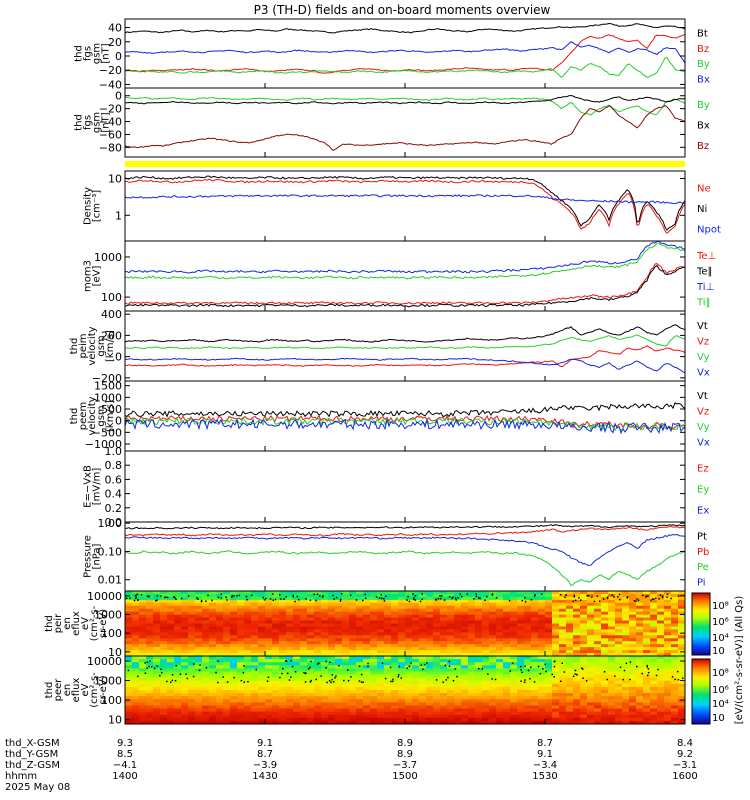 Image resolution: width=750 pixels, height=800 pixels. Describe the element at coordinates (703, 341) in the screenshot. I see `series-label: Vz` at that location.